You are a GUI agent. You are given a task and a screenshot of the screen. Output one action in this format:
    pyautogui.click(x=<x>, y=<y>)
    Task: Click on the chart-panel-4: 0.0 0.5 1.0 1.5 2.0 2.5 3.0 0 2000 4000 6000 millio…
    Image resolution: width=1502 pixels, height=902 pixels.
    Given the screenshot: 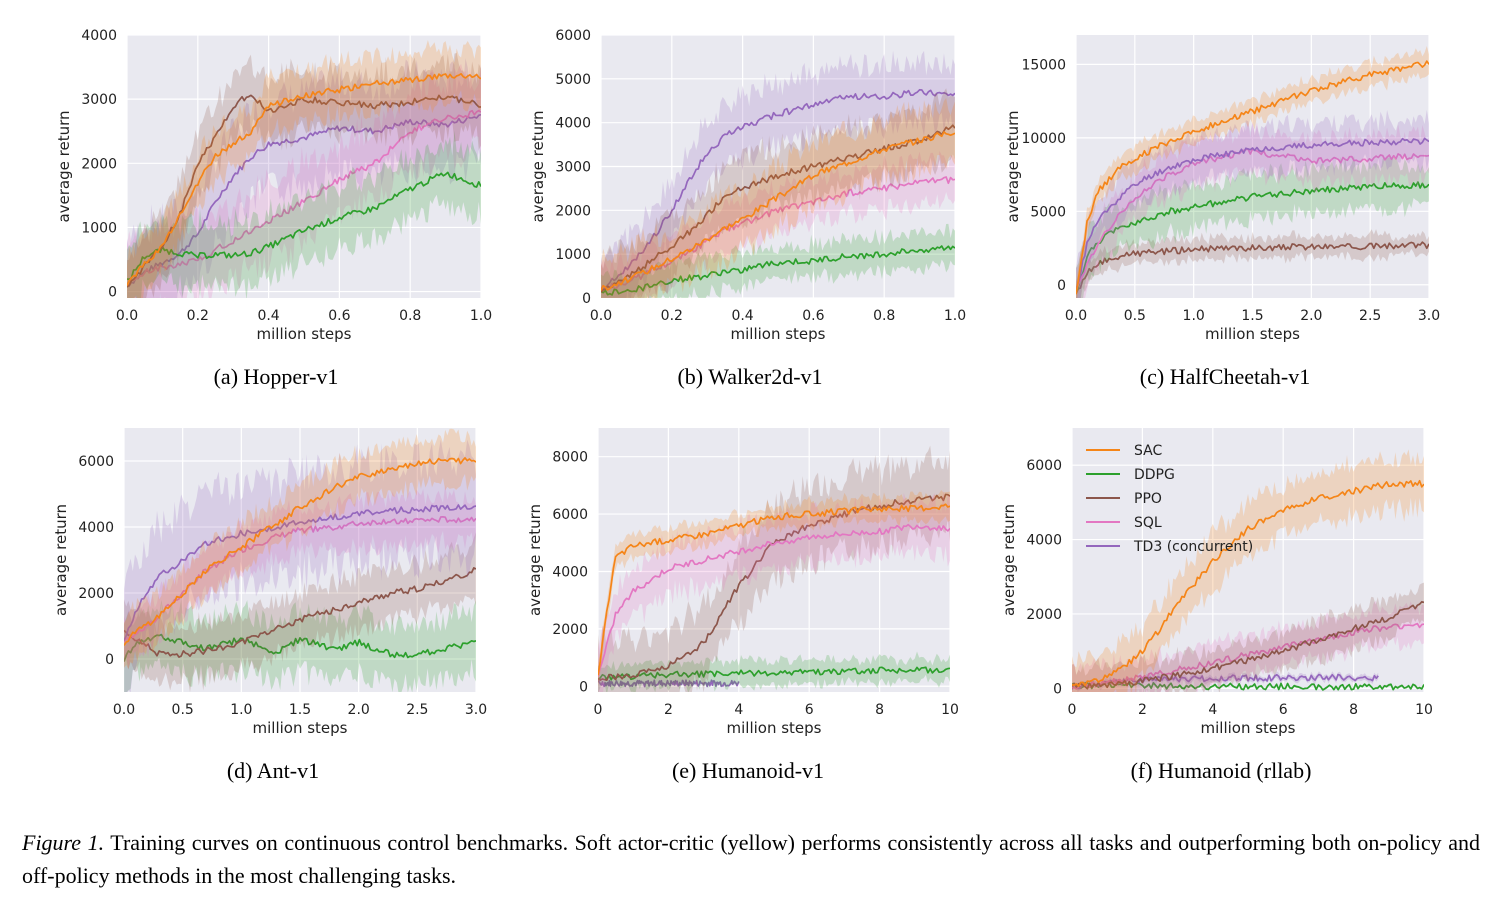 What is the action you would take?
    pyautogui.click(x=269, y=605)
    